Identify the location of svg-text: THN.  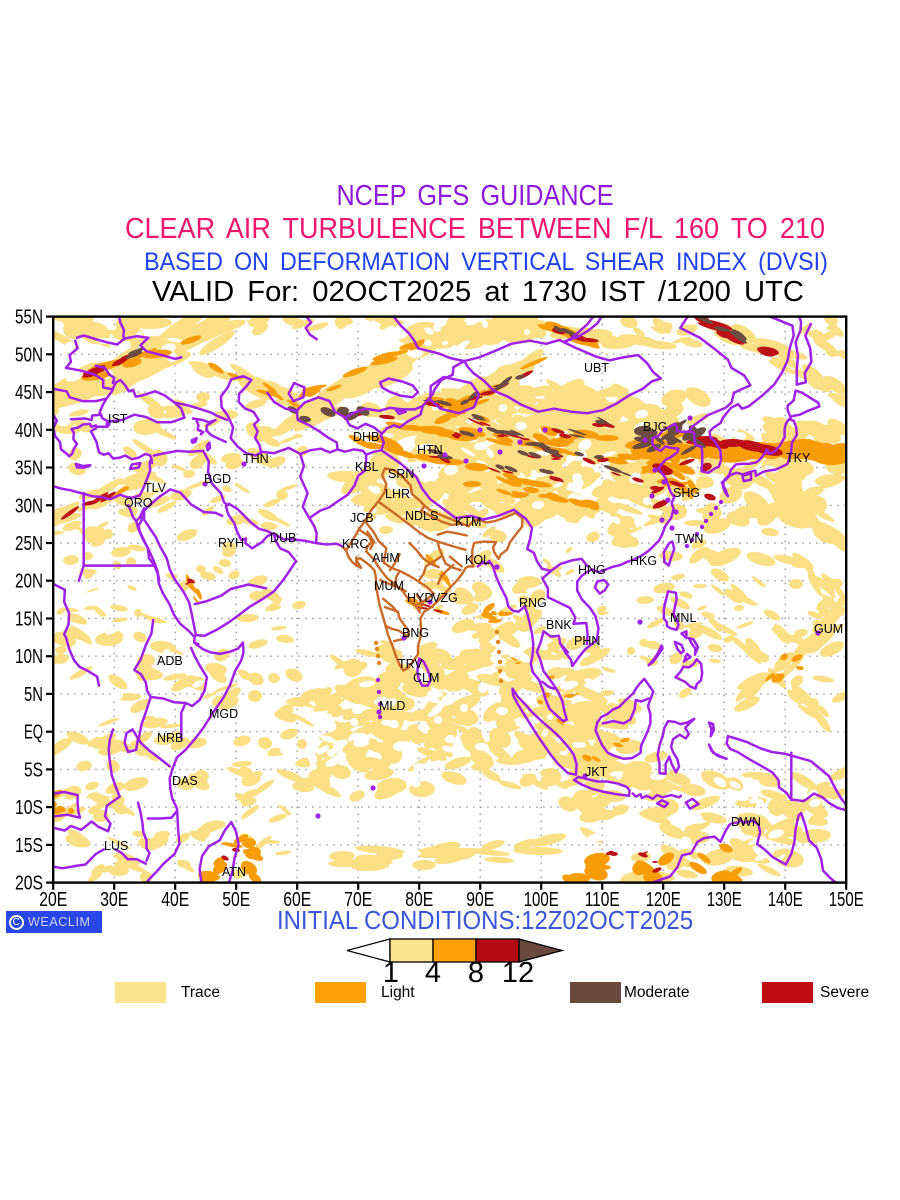
(256, 459).